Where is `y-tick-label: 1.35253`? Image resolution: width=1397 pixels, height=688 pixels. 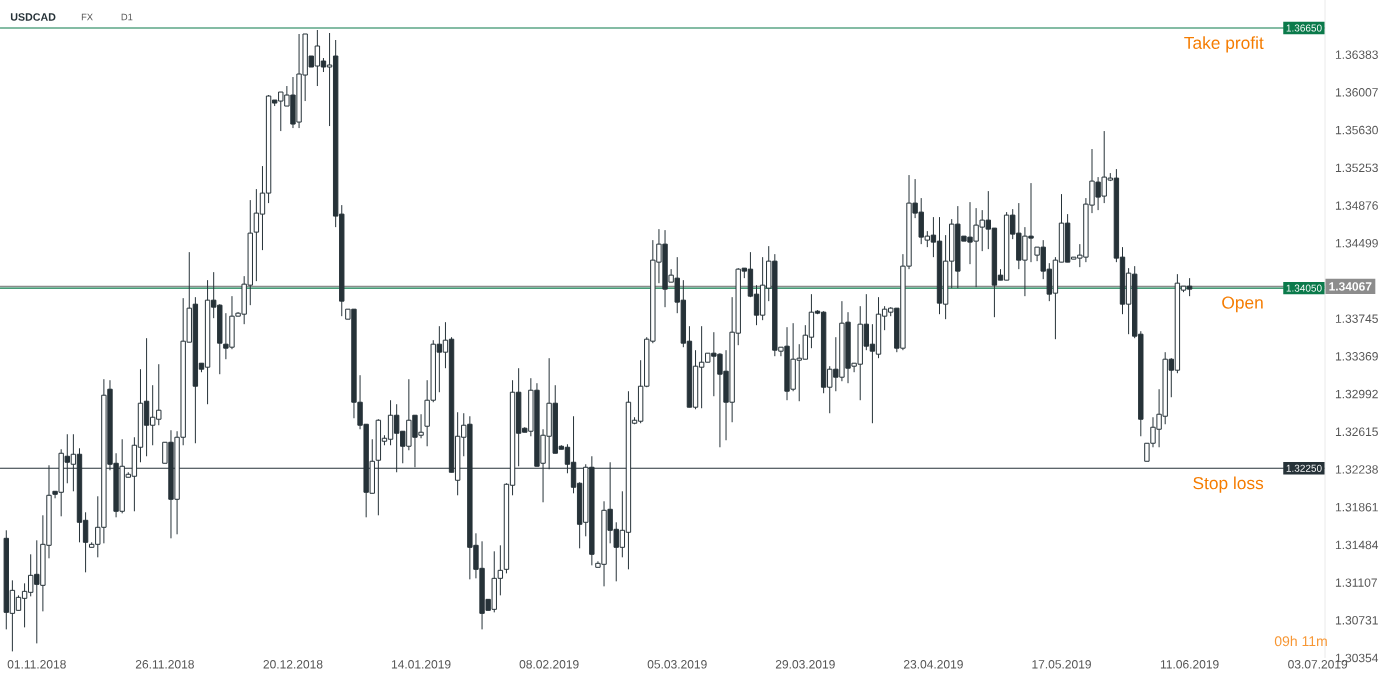
y-tick-label: 1.35253 is located at coordinates (1356, 168).